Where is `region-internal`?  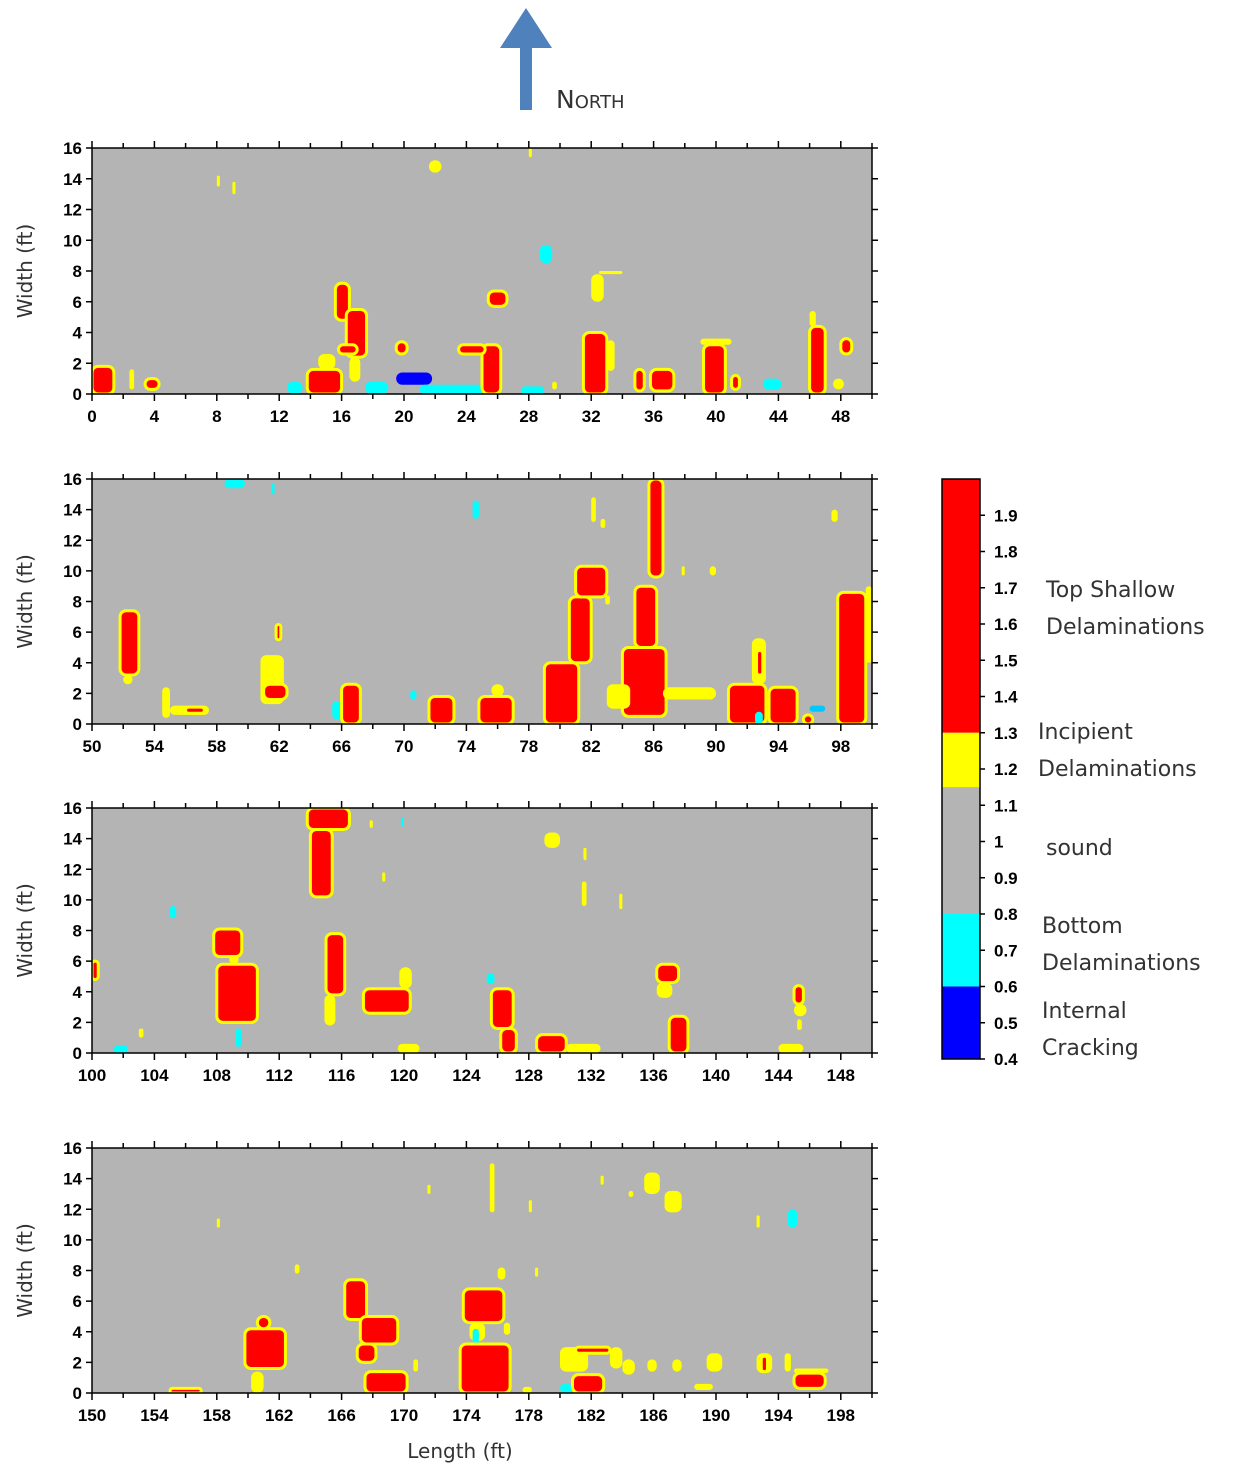
region-internal is located at coordinates (414, 378).